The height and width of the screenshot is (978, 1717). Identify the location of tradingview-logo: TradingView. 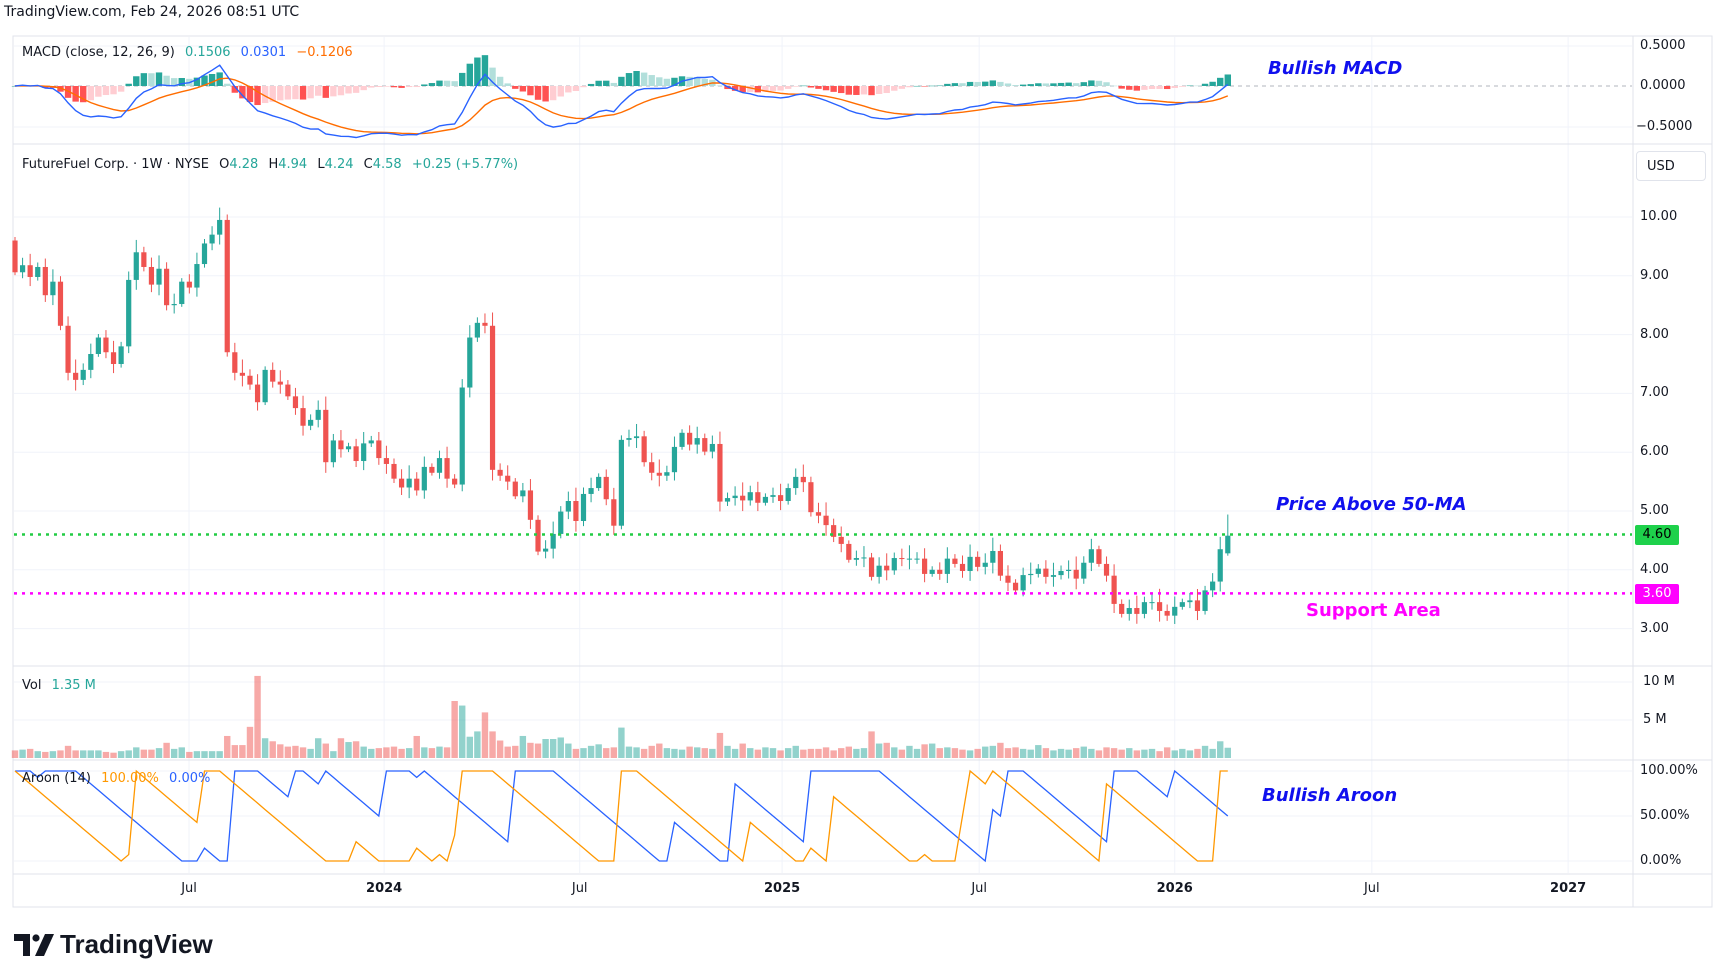
(113, 944).